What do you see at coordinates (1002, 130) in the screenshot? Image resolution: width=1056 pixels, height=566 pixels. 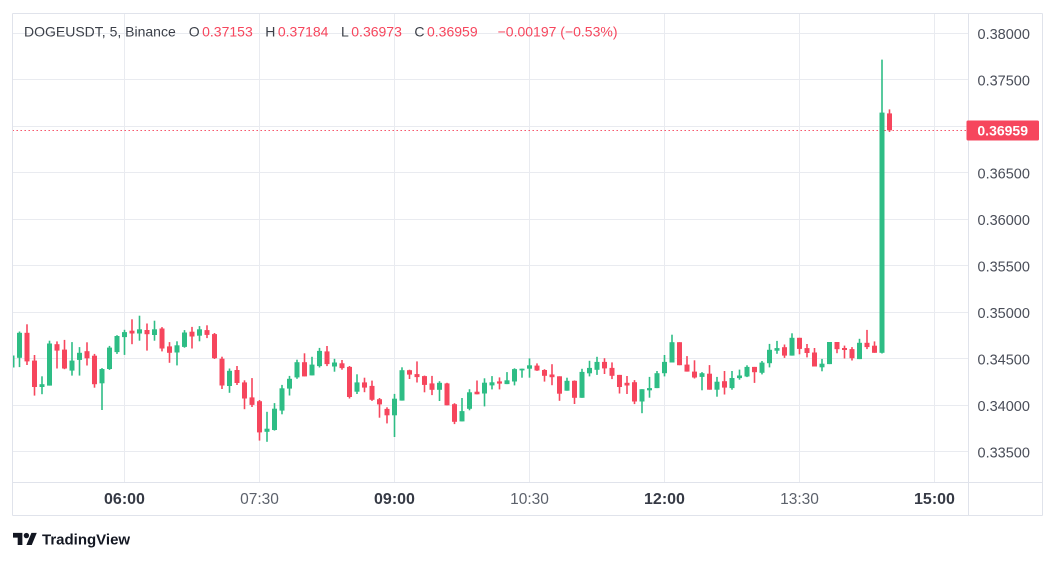 I see `svg-text: 0.36959` at bounding box center [1002, 130].